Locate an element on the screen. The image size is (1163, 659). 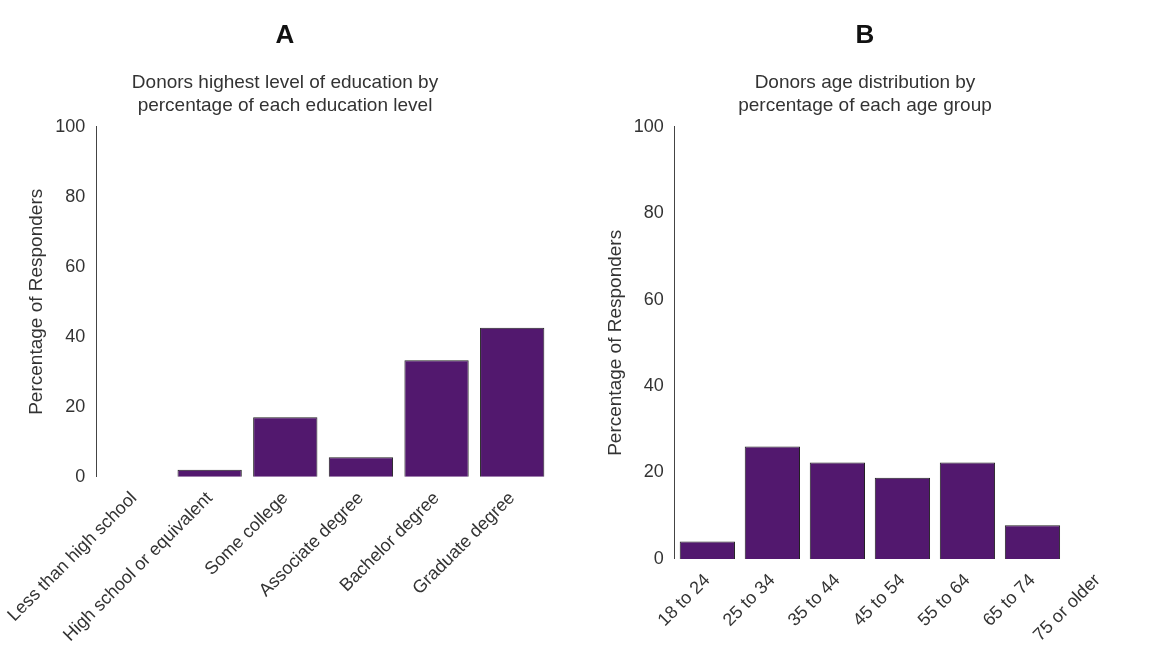
chart-subtitle: Donors age distribution by percentage of each age group is located at coordinates (865, 92).